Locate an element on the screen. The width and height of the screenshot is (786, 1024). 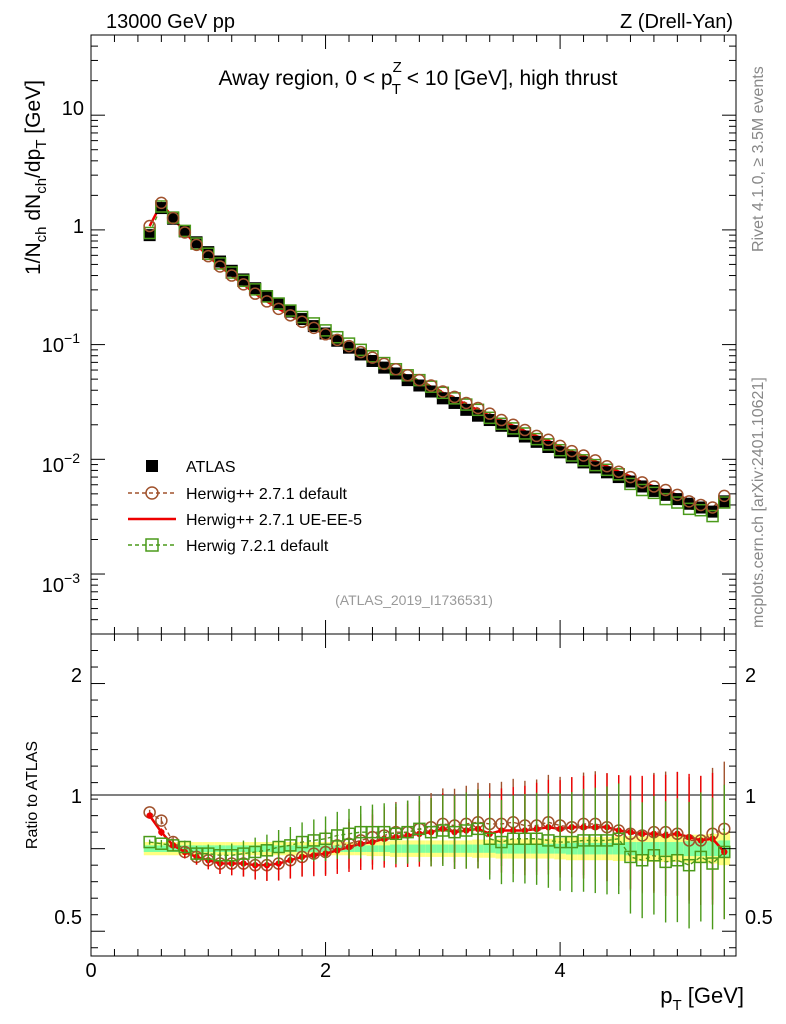
legend-item-atlas: ATLAS is located at coordinates (191, 467).